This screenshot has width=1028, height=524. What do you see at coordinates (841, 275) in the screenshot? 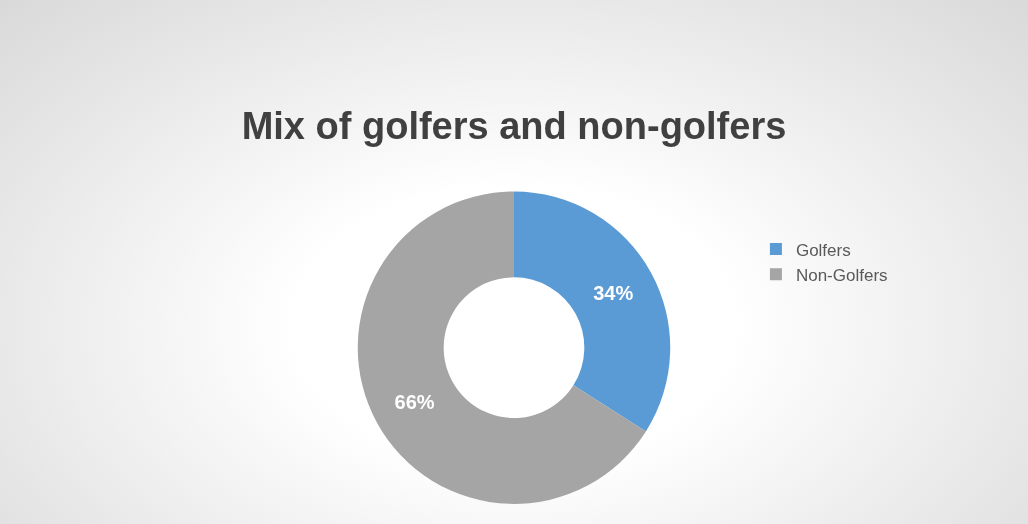
I see `legend-label: Non-Golfers` at bounding box center [841, 275].